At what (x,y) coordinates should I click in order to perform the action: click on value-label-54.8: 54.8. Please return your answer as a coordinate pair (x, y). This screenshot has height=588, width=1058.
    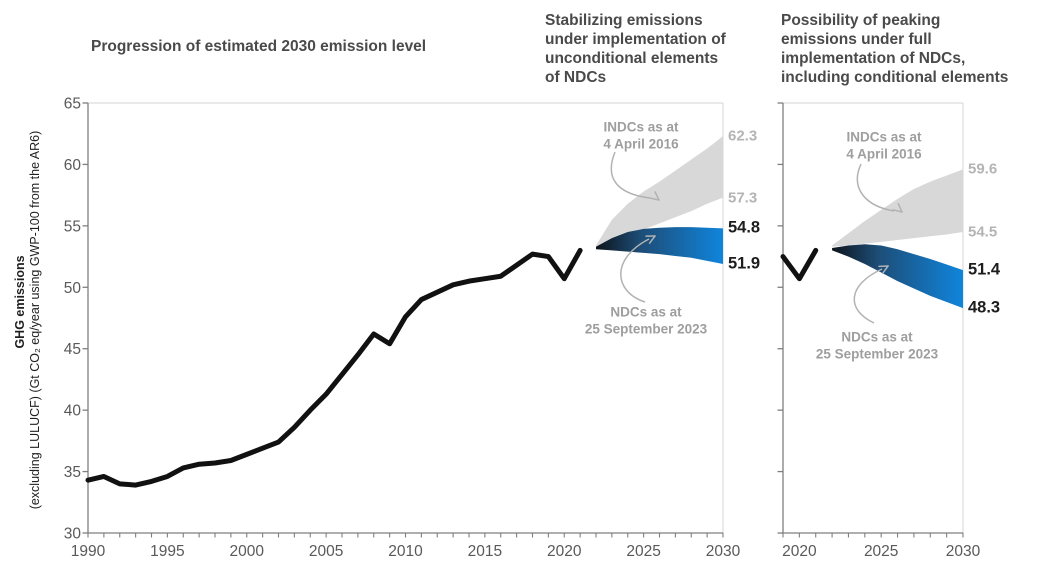
    Looking at the image, I should click on (744, 227).